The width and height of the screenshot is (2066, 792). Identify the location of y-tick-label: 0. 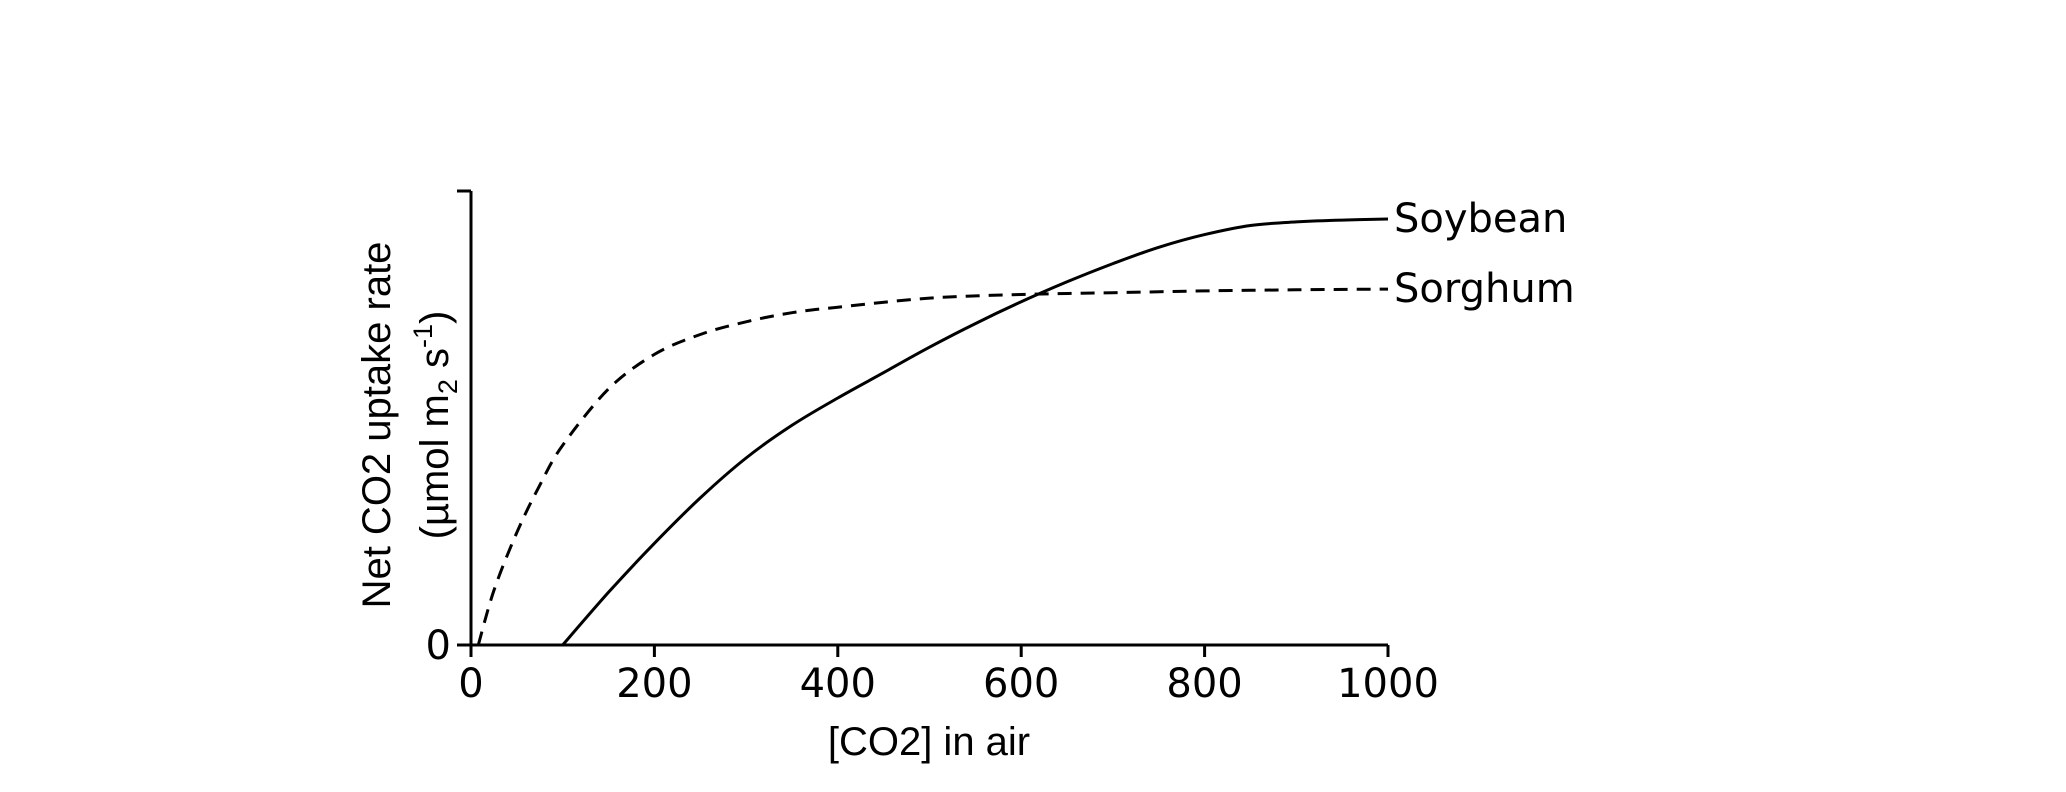
(438, 646).